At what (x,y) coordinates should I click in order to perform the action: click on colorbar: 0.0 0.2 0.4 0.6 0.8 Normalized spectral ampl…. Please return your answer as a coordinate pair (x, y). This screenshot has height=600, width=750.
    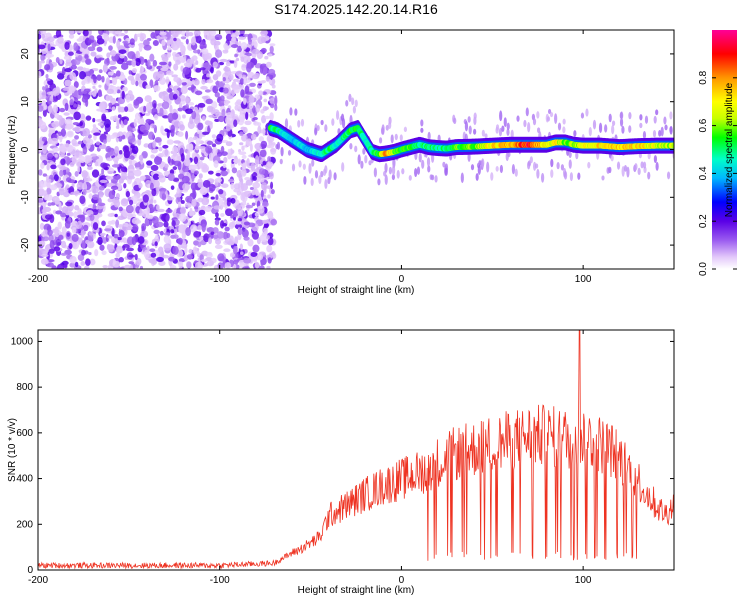
    Looking at the image, I should click on (717, 153).